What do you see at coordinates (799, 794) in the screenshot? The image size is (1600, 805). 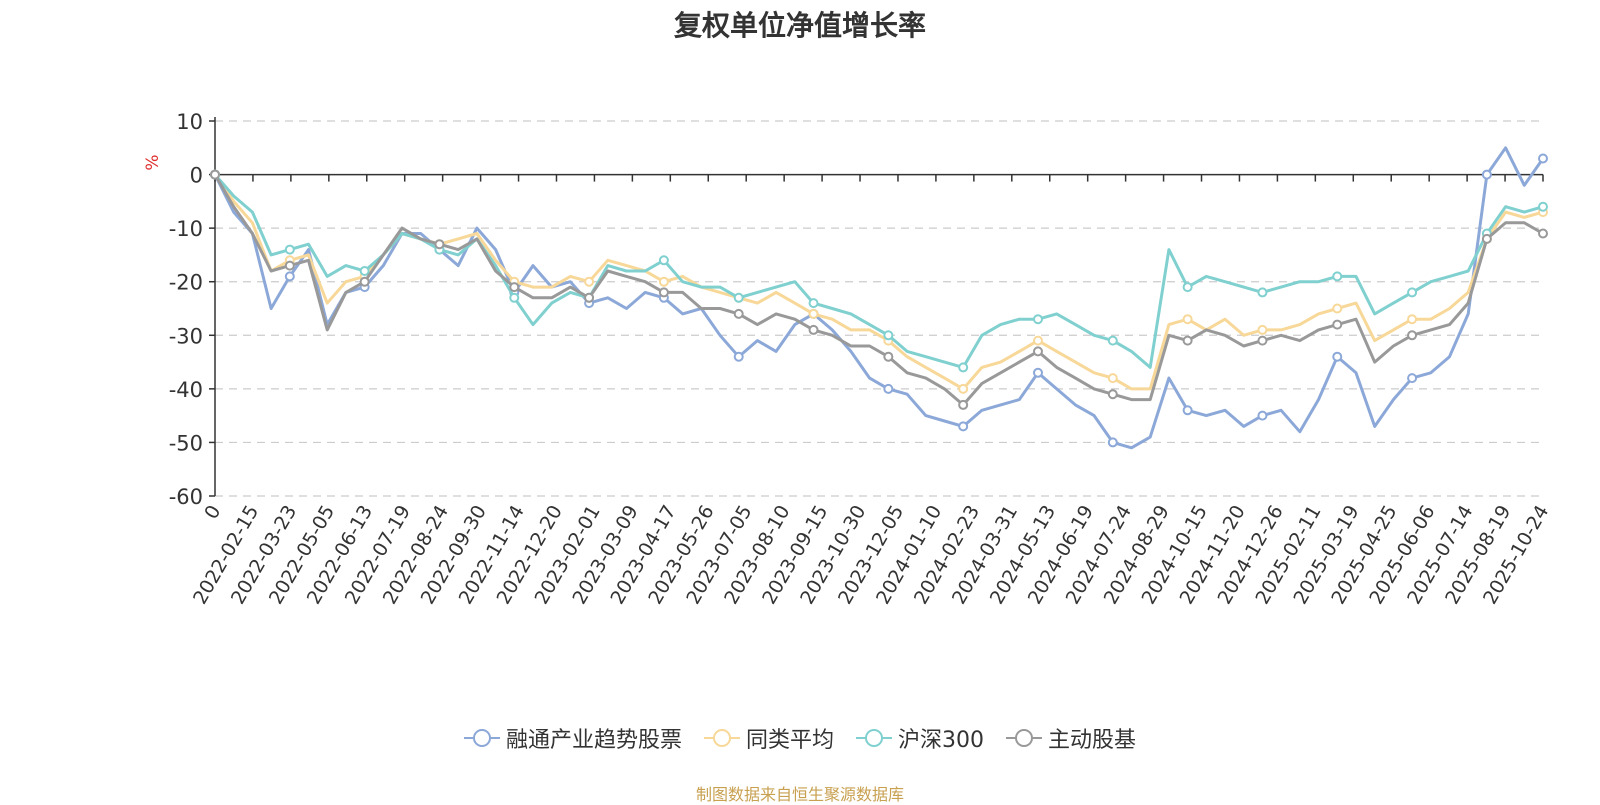 I see `source-note: 制图数据来自恒生聚源数据库` at bounding box center [799, 794].